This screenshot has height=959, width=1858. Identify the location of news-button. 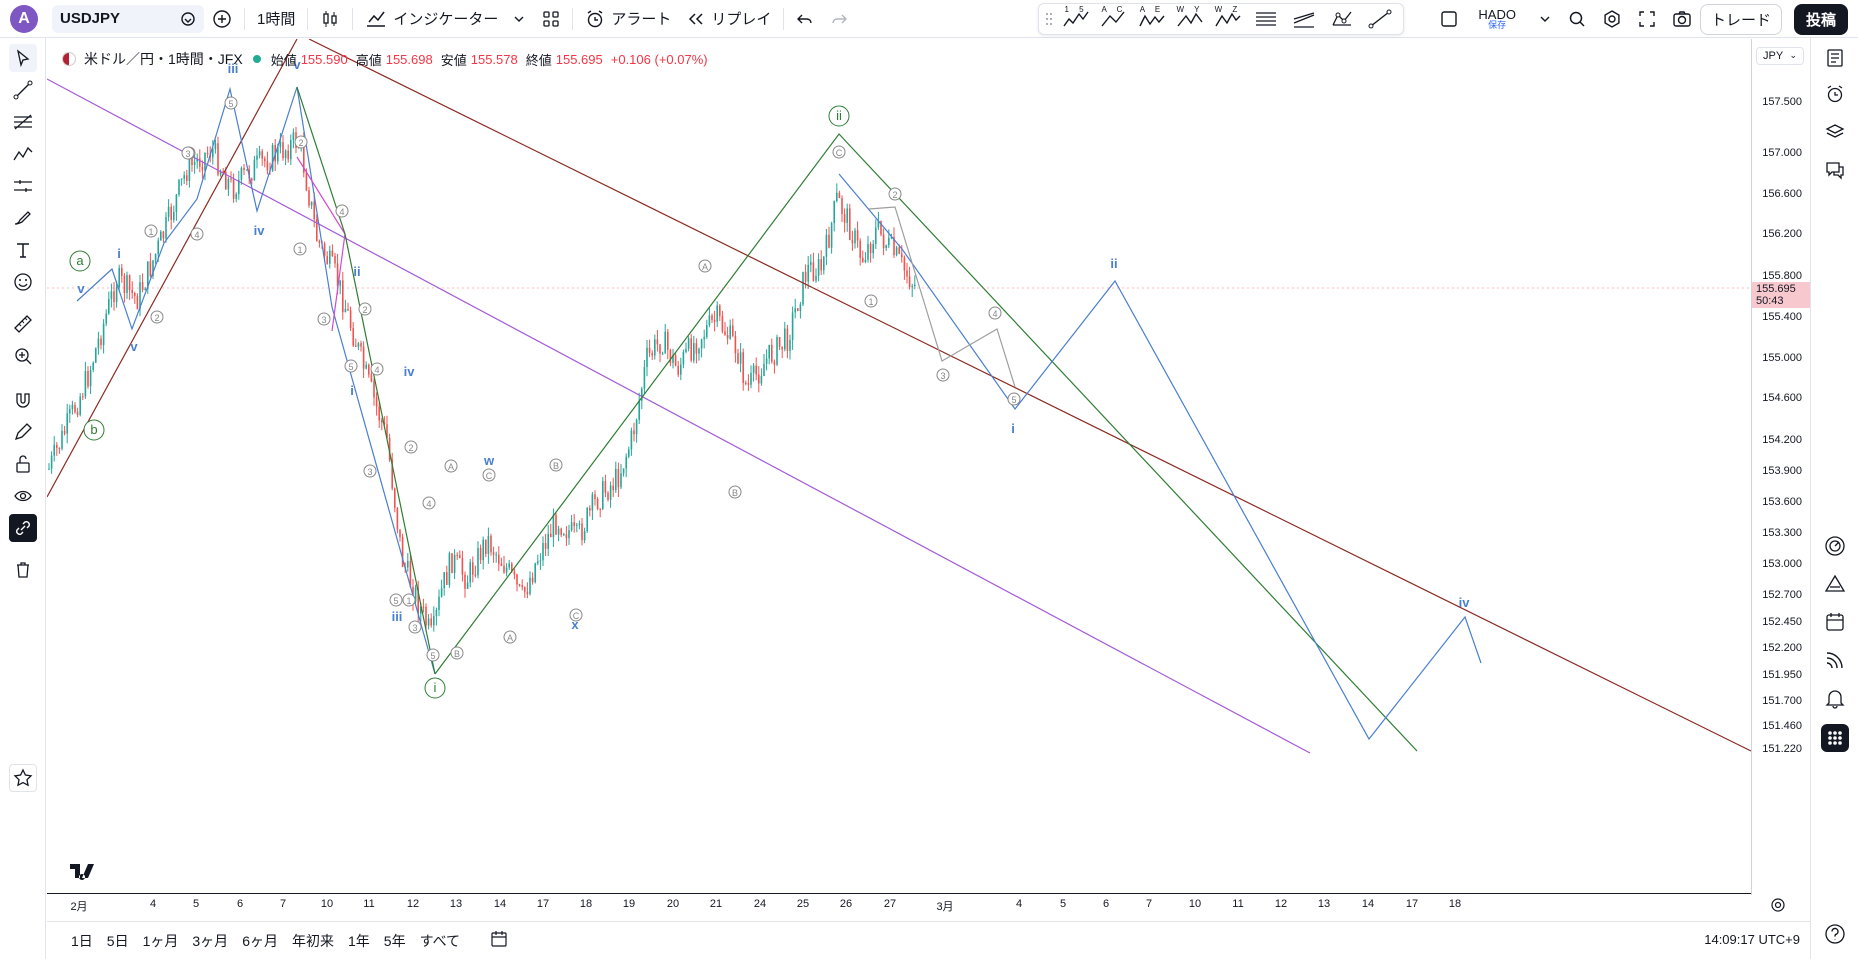
(1835, 660).